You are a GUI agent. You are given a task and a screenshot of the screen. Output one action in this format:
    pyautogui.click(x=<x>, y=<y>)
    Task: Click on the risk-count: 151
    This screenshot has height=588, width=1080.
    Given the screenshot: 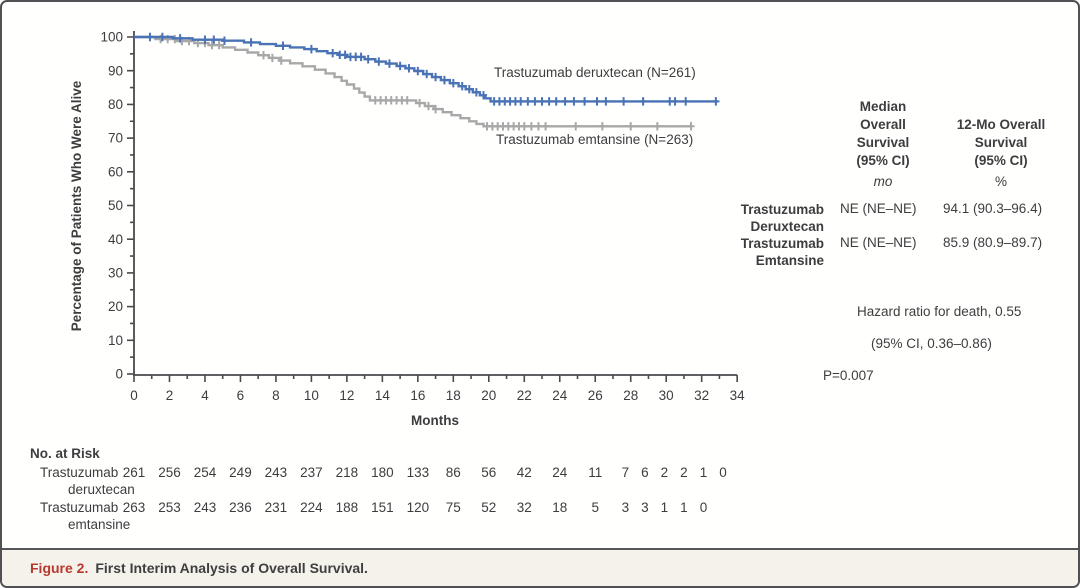 What is the action you would take?
    pyautogui.click(x=382, y=507)
    